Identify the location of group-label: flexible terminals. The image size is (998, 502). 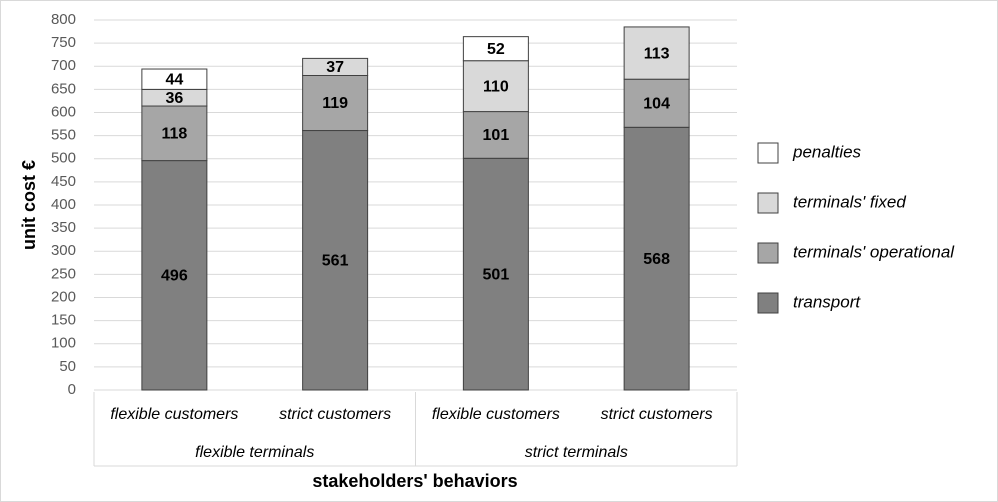
(254, 452).